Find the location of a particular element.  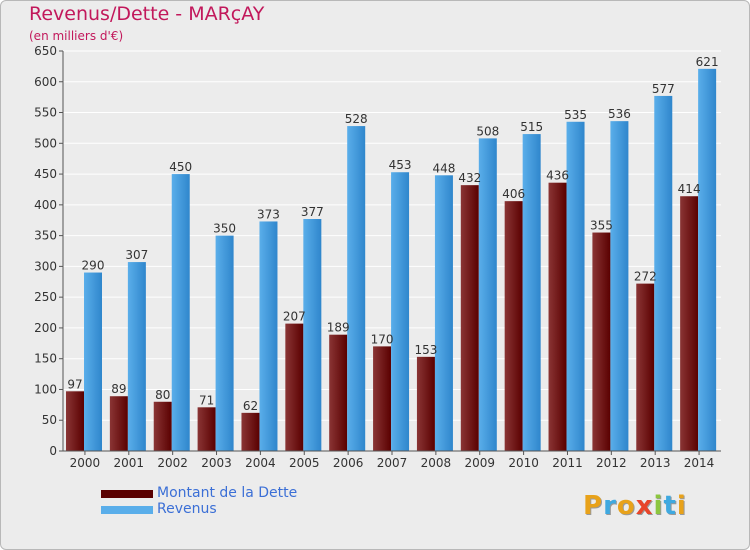

unit-label: (en milliers d'€) is located at coordinates (76, 36).